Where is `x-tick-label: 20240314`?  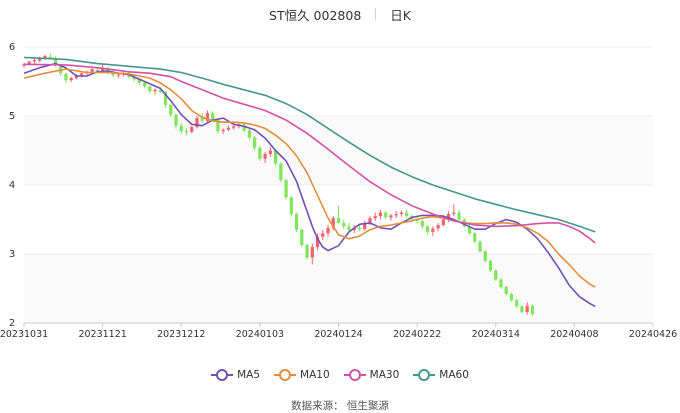 x-tick-label: 20240314 is located at coordinates (496, 334).